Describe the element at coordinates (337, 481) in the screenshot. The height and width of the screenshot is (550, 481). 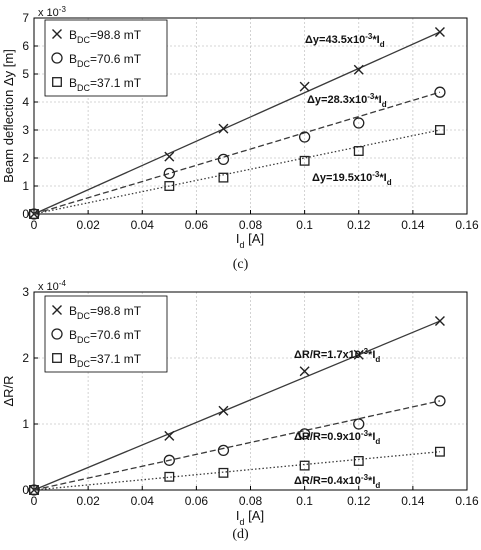
I see `fit-label-2: ΔR/R=0.4x10-3*Id​` at that location.